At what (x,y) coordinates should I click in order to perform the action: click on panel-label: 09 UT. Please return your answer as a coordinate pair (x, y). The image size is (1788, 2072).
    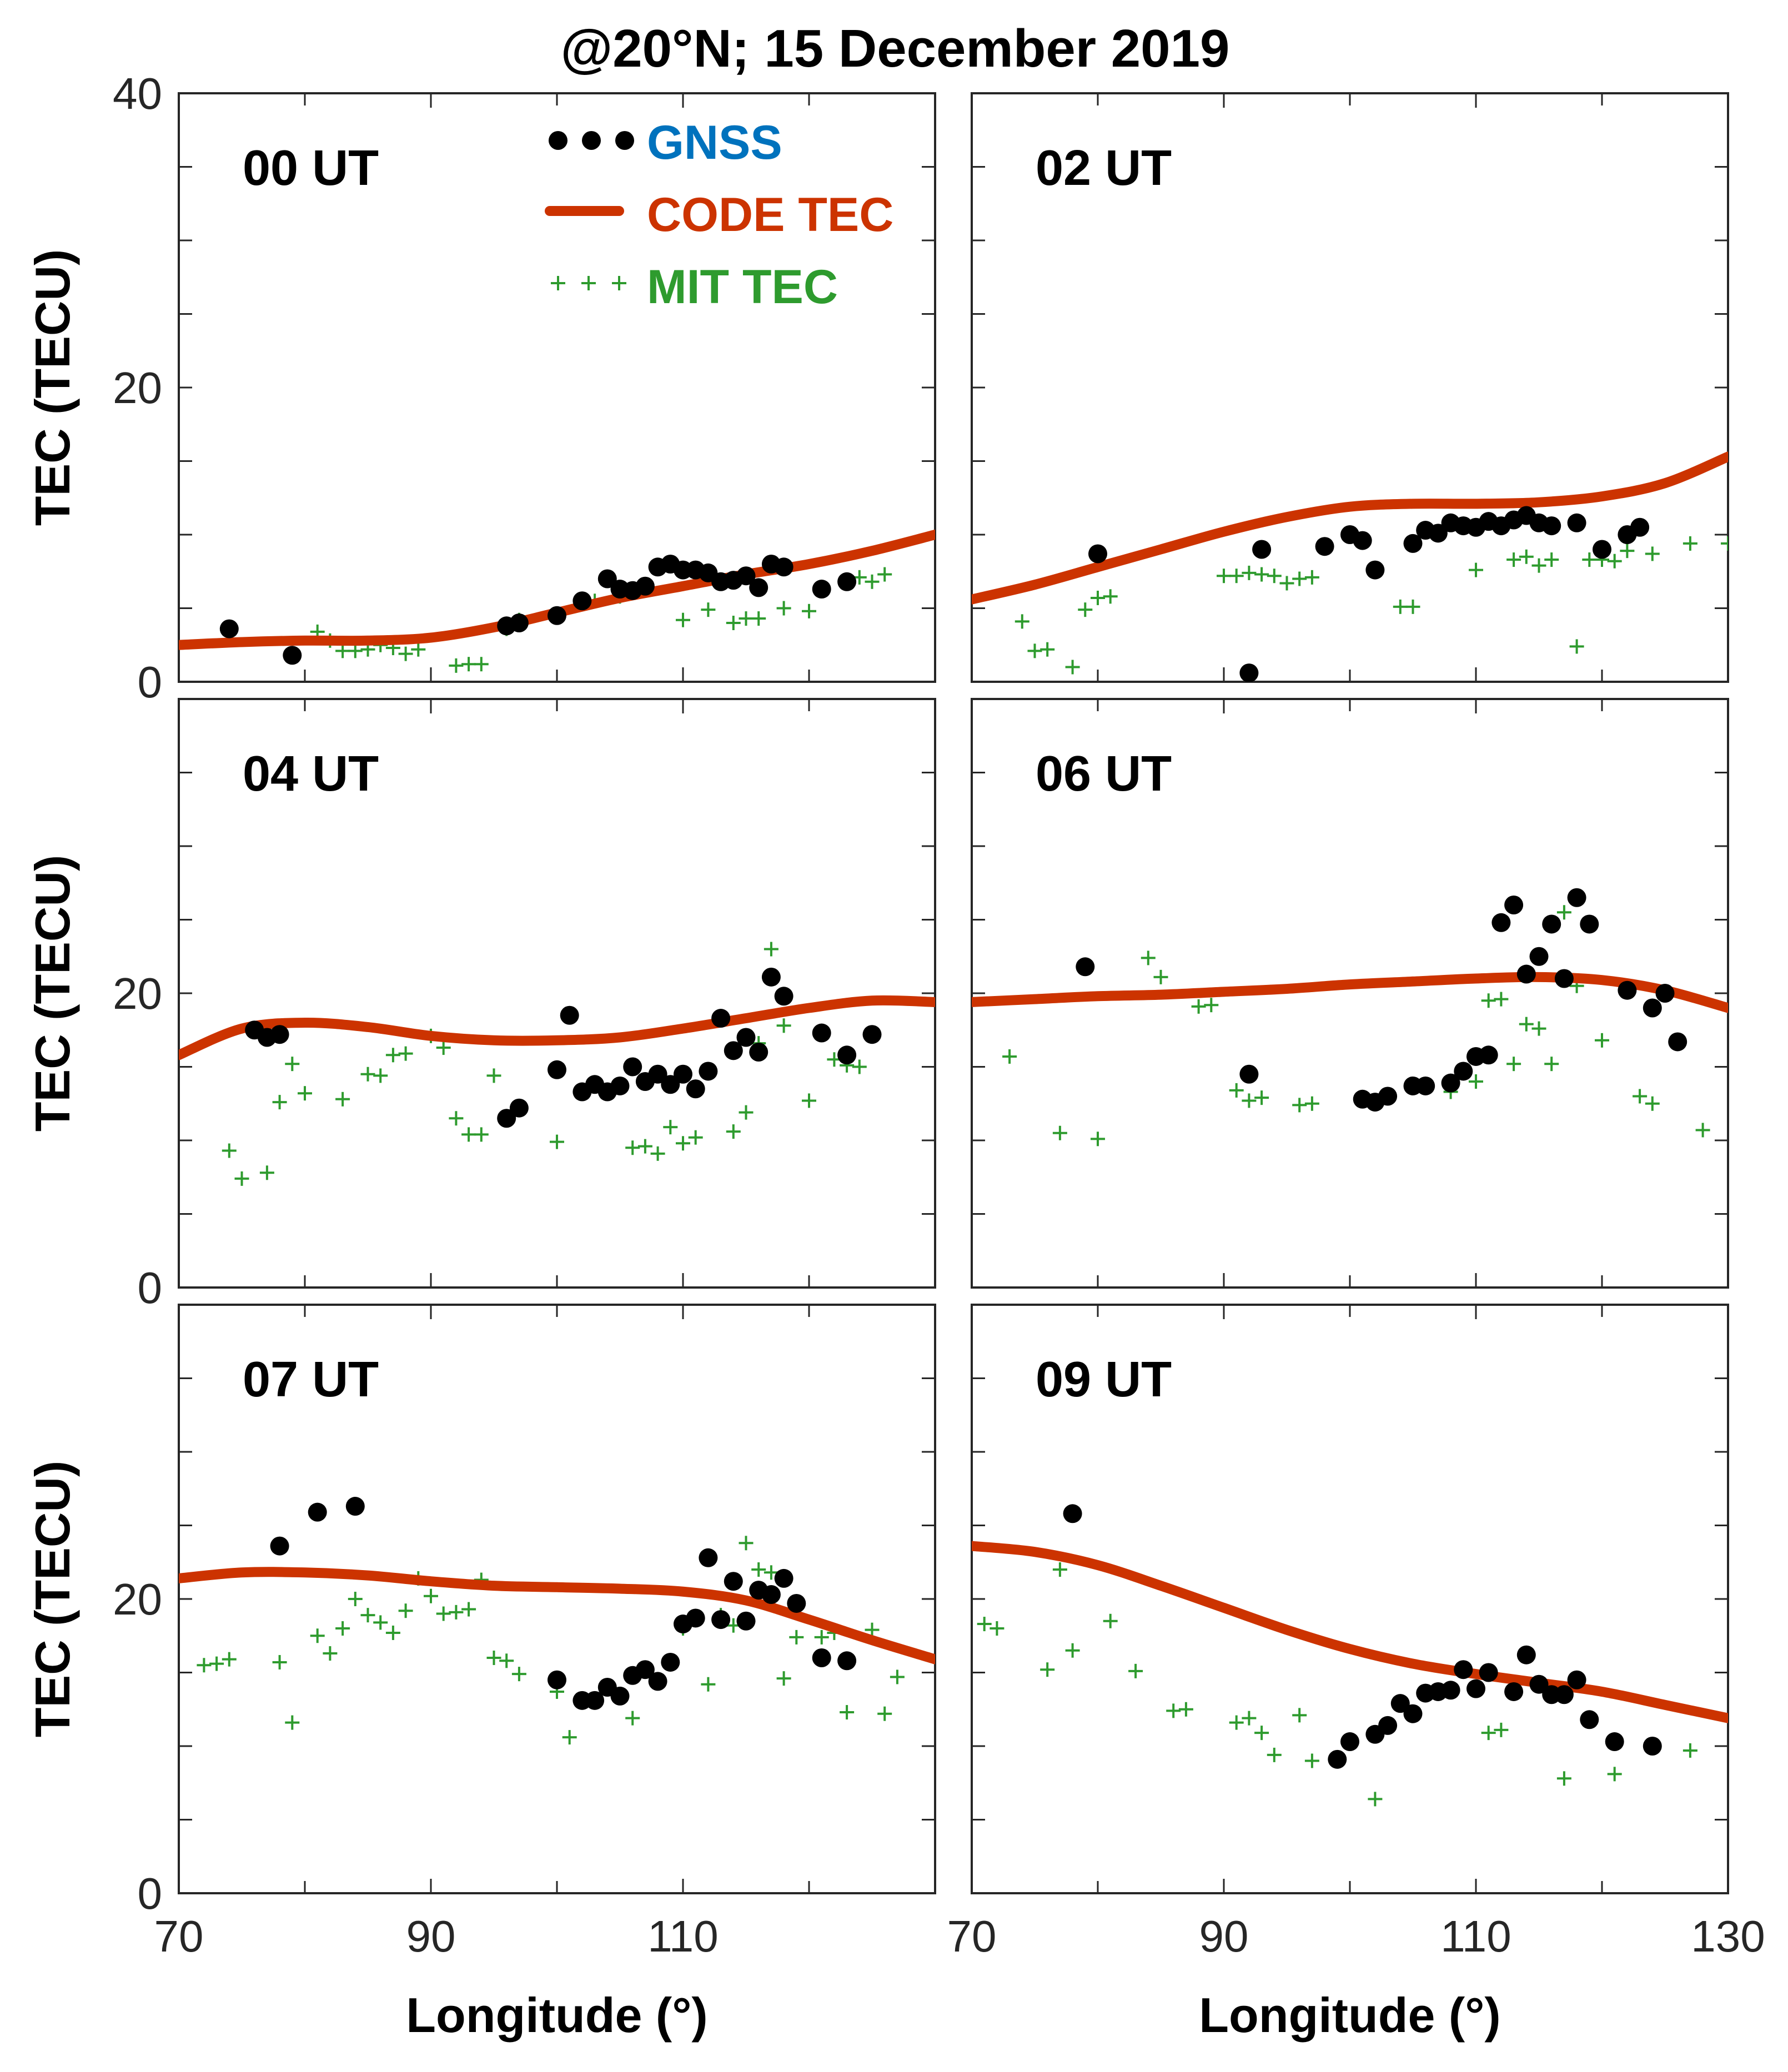
    Looking at the image, I should click on (1104, 1380).